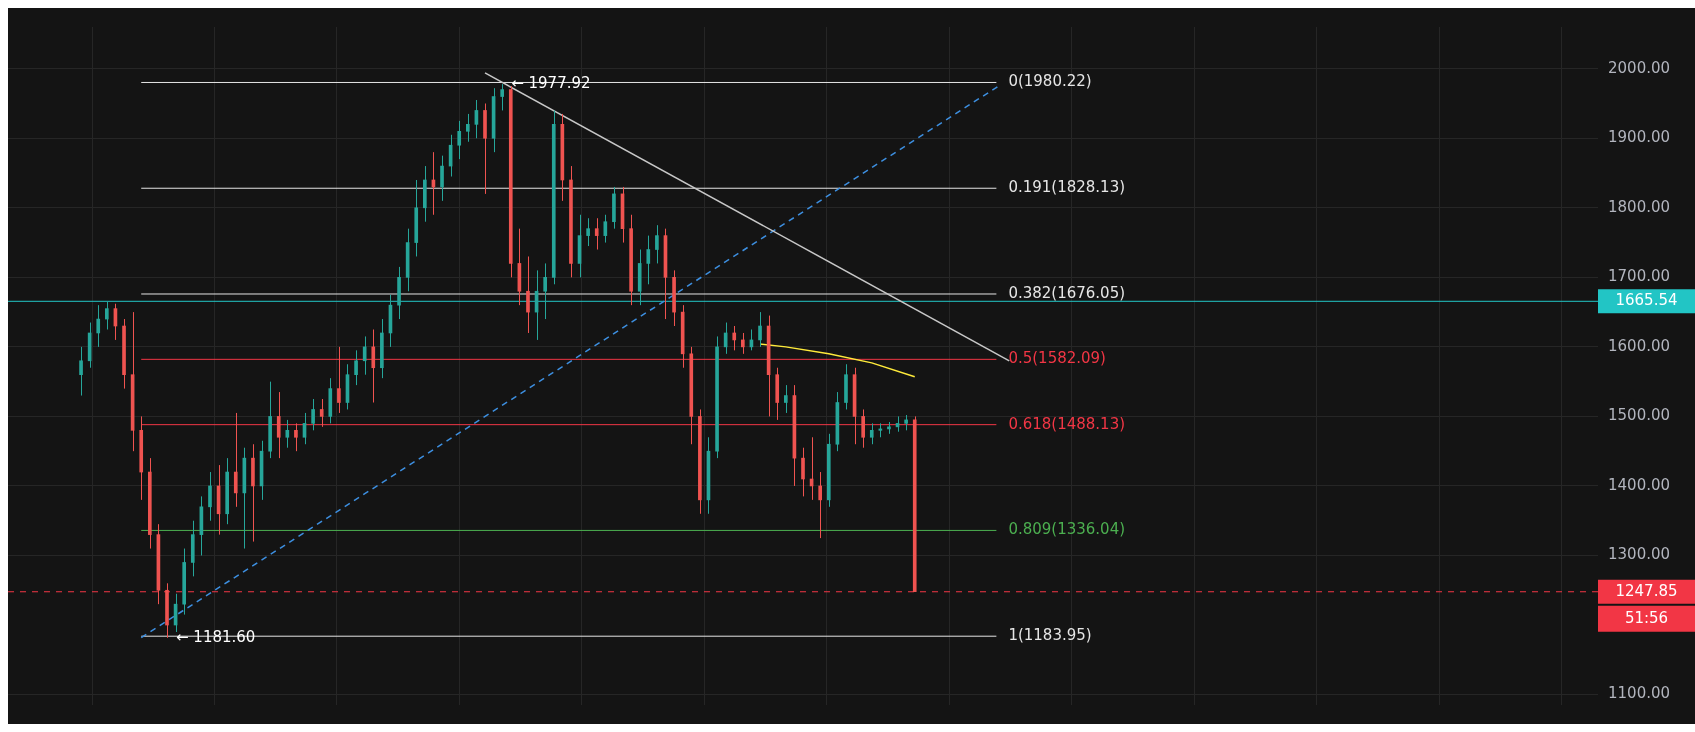 This screenshot has width=1695, height=732. What do you see at coordinates (1639, 345) in the screenshot?
I see `y-tick-label: 1600.00` at bounding box center [1639, 345].